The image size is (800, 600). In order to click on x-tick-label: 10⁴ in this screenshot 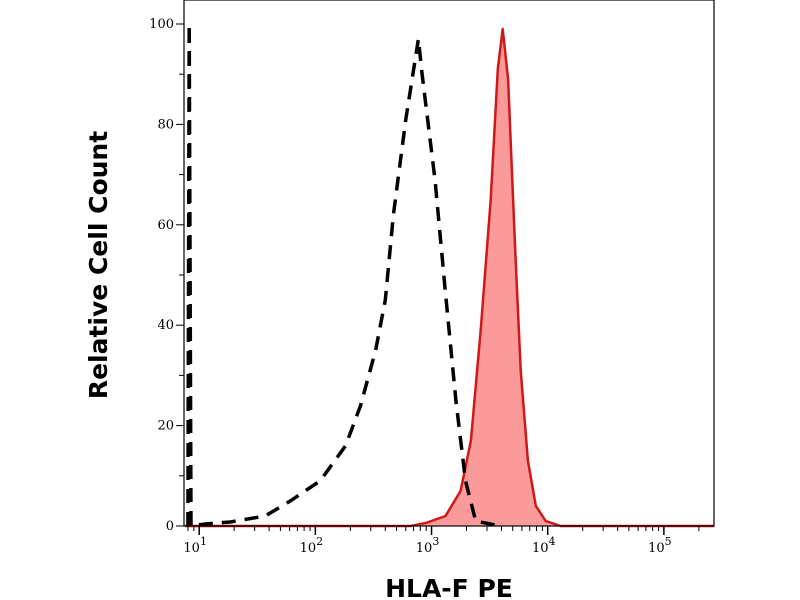, I will do `click(544, 545)`.